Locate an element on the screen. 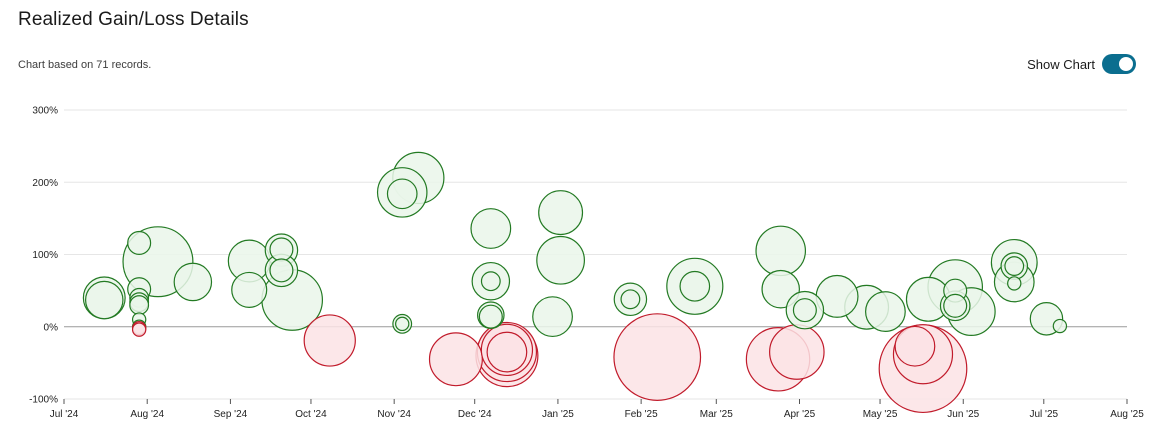 This screenshot has width=1153, height=437. x-tick-label: Aug '25 is located at coordinates (1127, 414).